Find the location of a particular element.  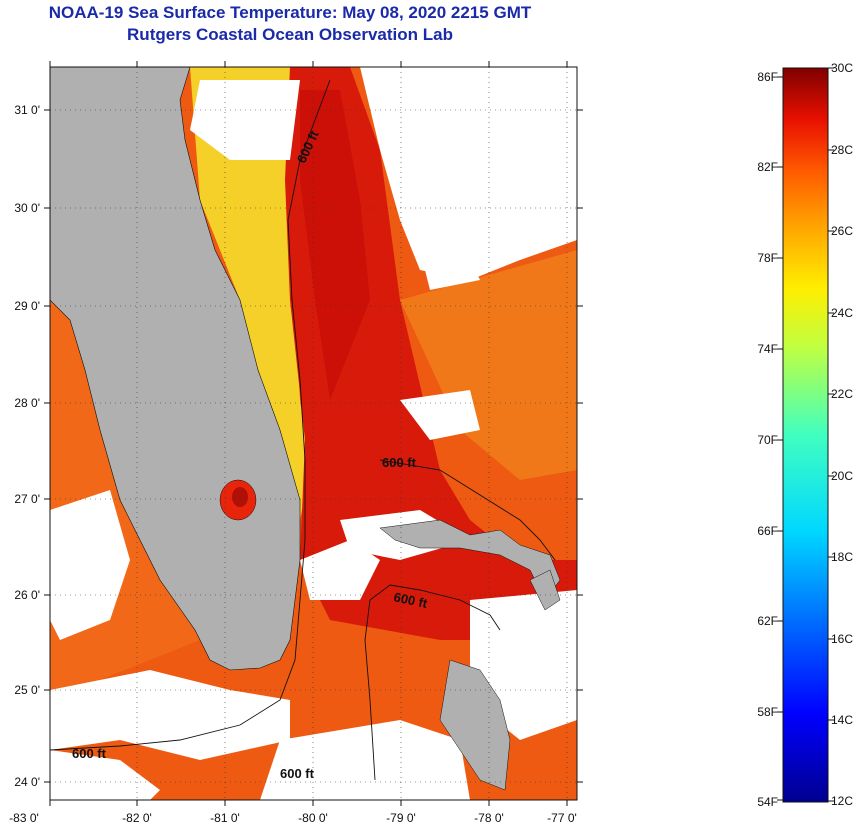

gulf-stream-core is located at coordinates (335, 245).